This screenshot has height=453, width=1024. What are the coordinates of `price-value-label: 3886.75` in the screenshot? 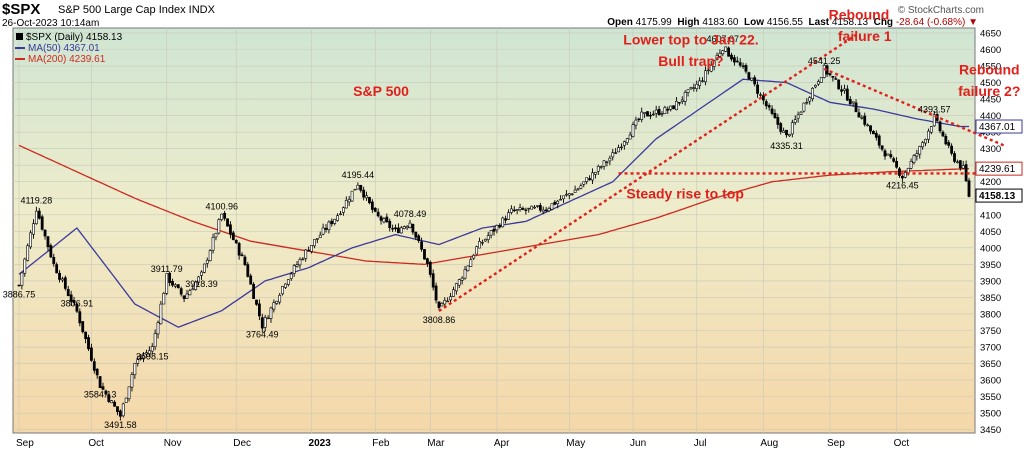 It's located at (19, 294).